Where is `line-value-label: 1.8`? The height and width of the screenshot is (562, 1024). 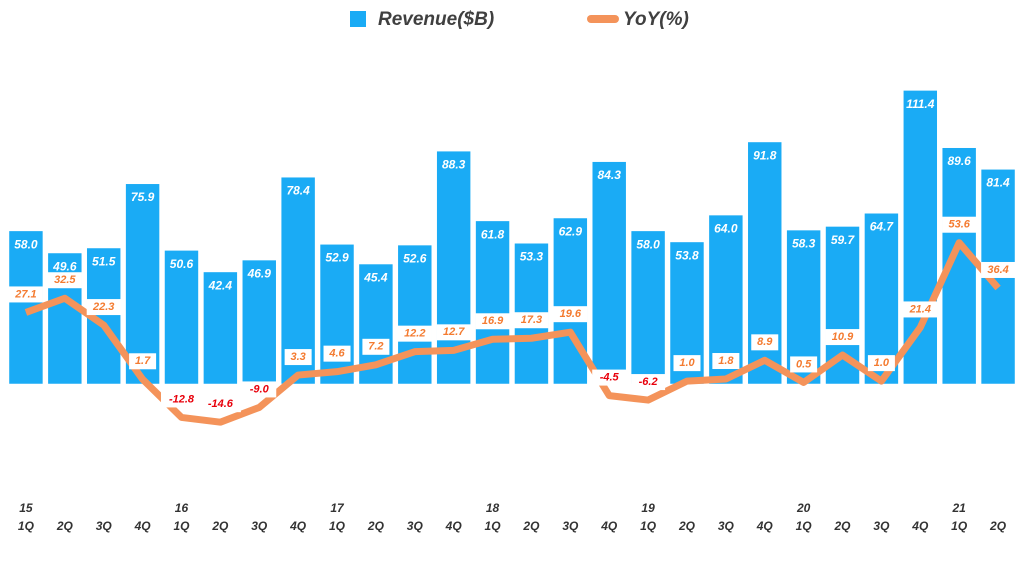 line-value-label: 1.8 is located at coordinates (726, 361).